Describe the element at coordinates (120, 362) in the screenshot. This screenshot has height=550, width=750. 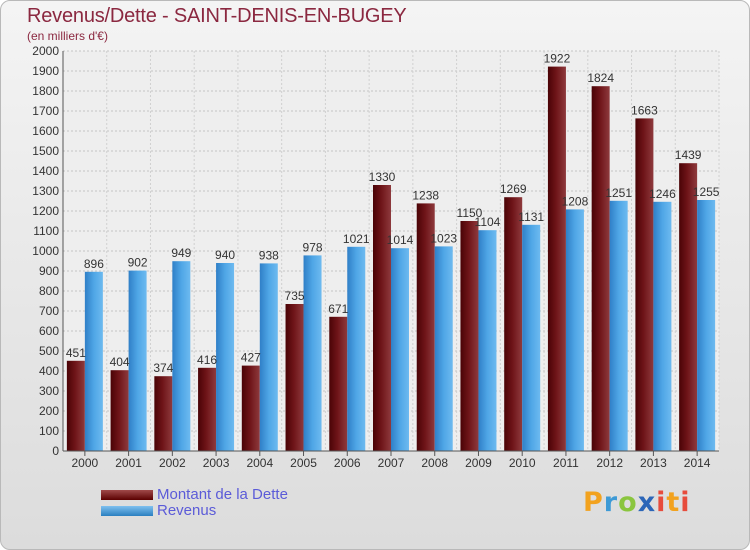
I see `data-label-debt: 404` at that location.